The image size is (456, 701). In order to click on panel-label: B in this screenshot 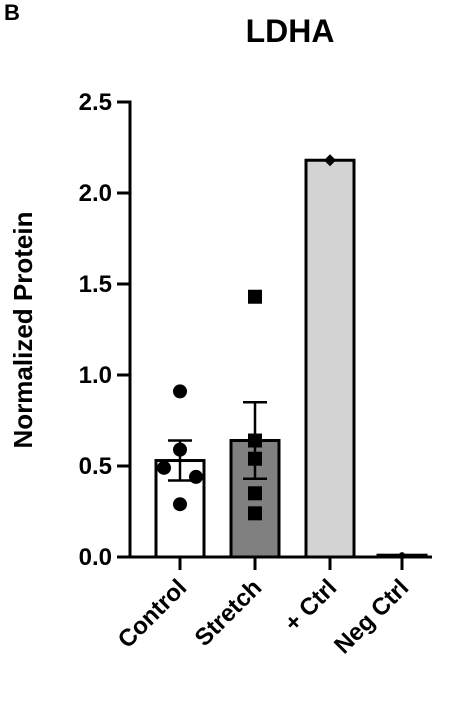, I will do `click(12, 12)`.